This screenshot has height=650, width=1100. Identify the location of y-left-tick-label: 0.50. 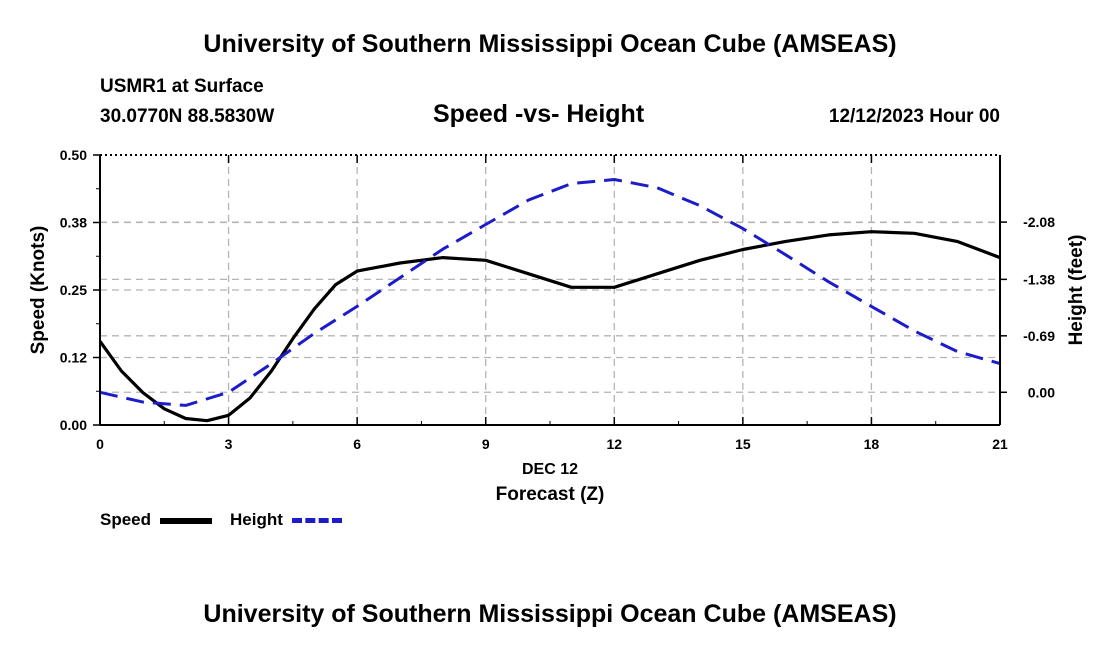
(73, 155).